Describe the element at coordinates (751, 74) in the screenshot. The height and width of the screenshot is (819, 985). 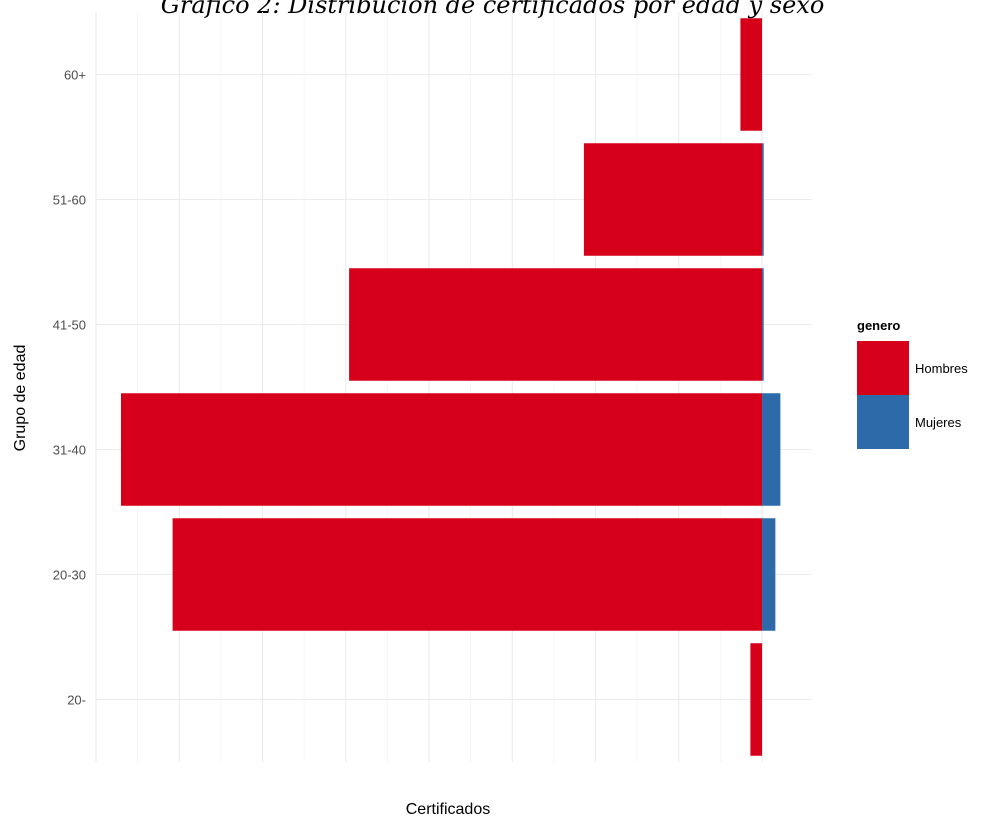
I see `bar-hombres-60+` at that location.